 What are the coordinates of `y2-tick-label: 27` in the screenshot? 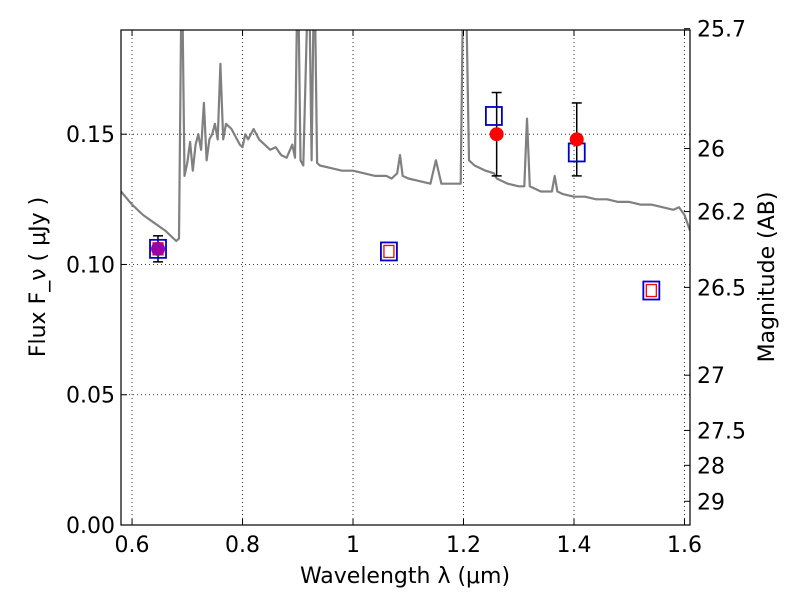 It's located at (711, 376).